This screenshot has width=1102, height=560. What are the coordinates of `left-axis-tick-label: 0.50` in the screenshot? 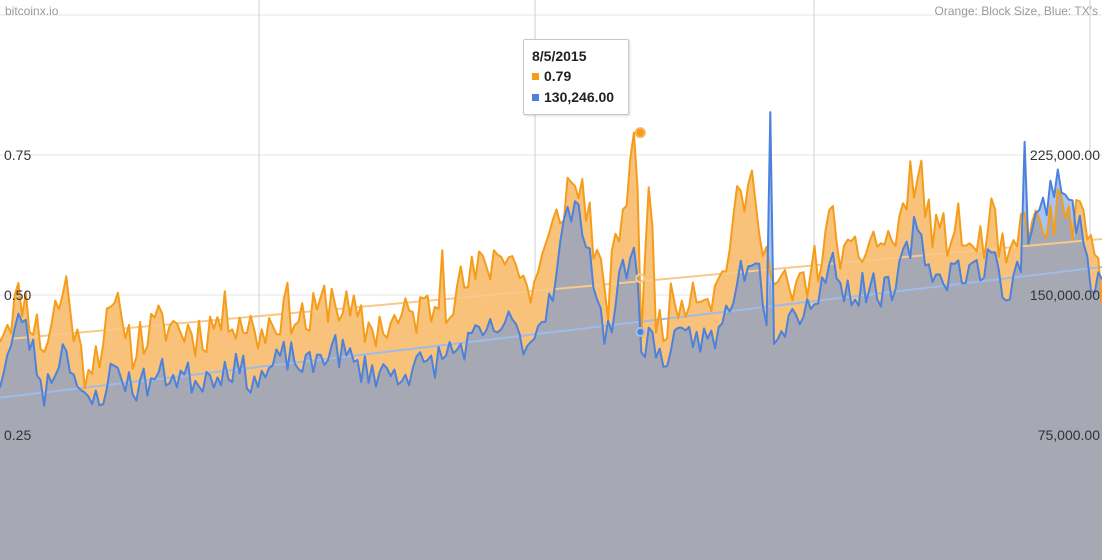 It's located at (17, 295).